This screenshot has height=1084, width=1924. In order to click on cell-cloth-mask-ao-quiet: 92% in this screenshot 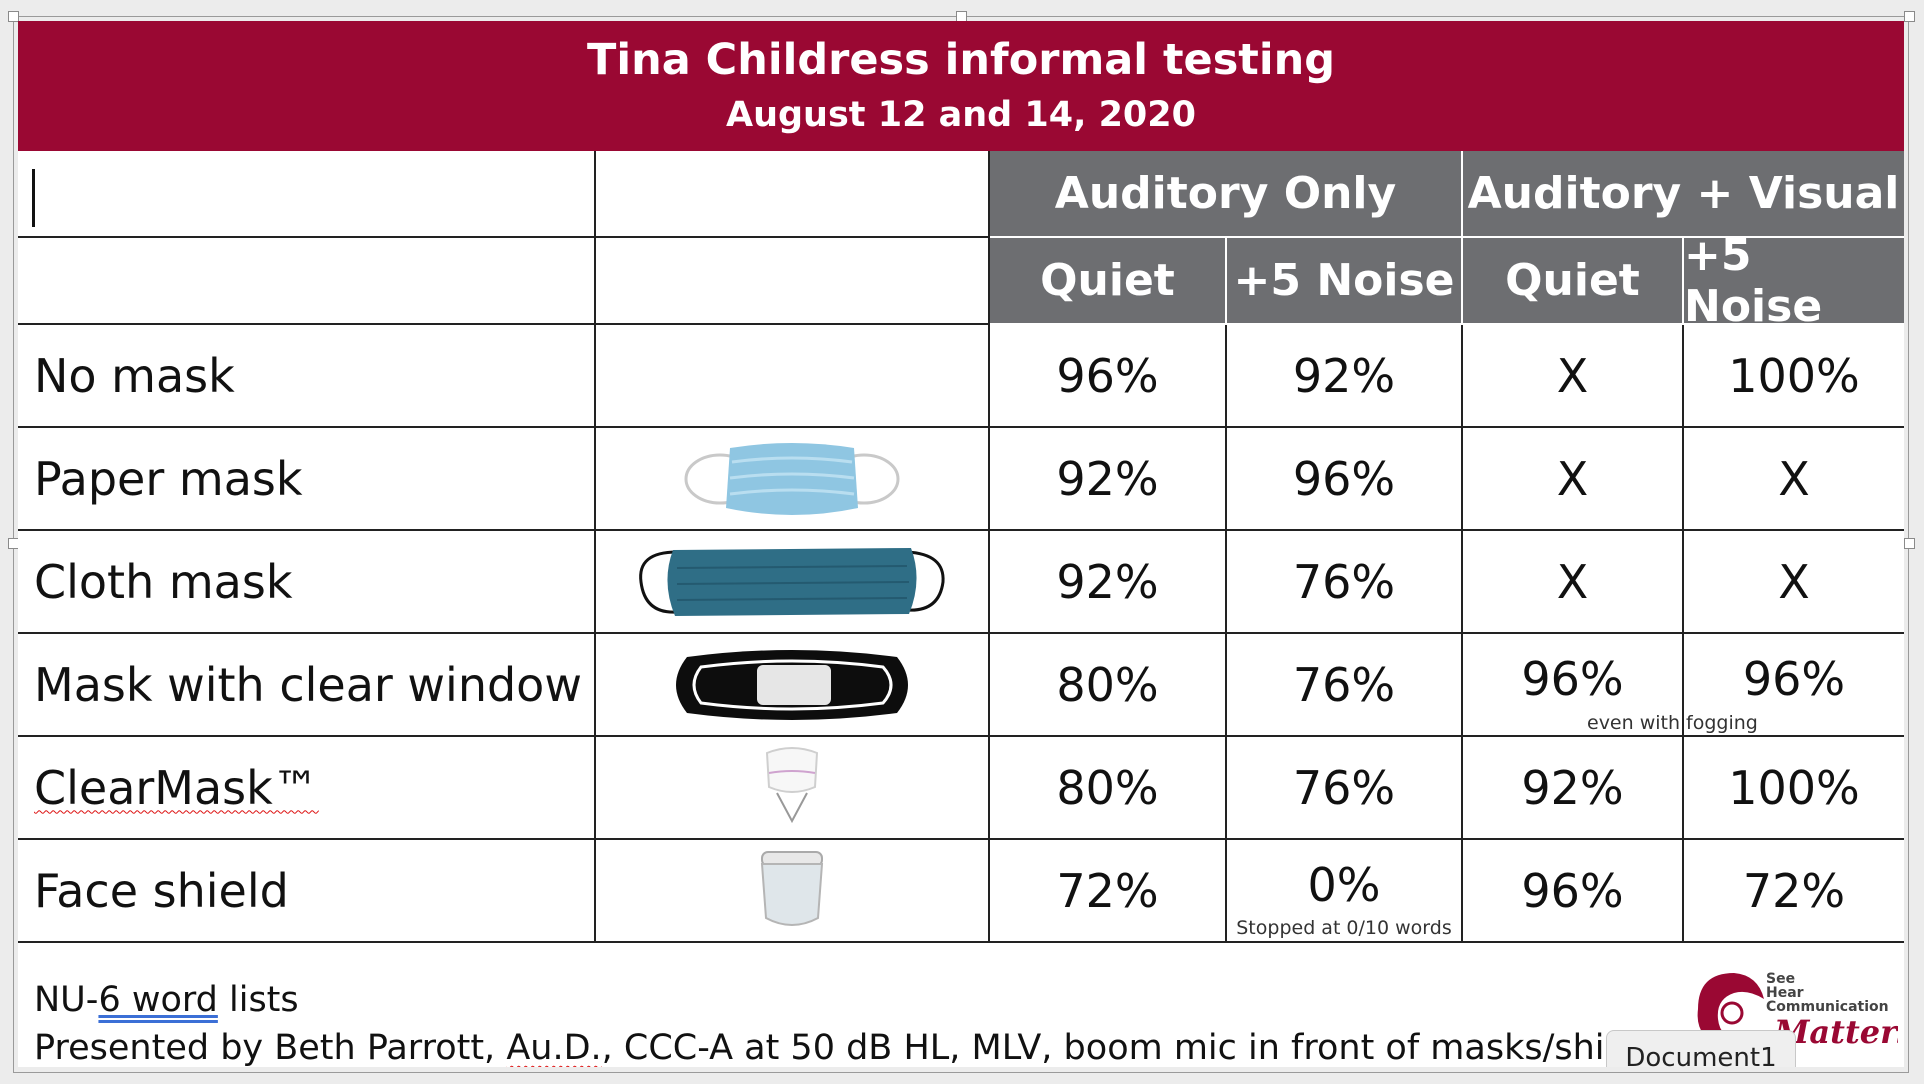, I will do `click(1108, 582)`.